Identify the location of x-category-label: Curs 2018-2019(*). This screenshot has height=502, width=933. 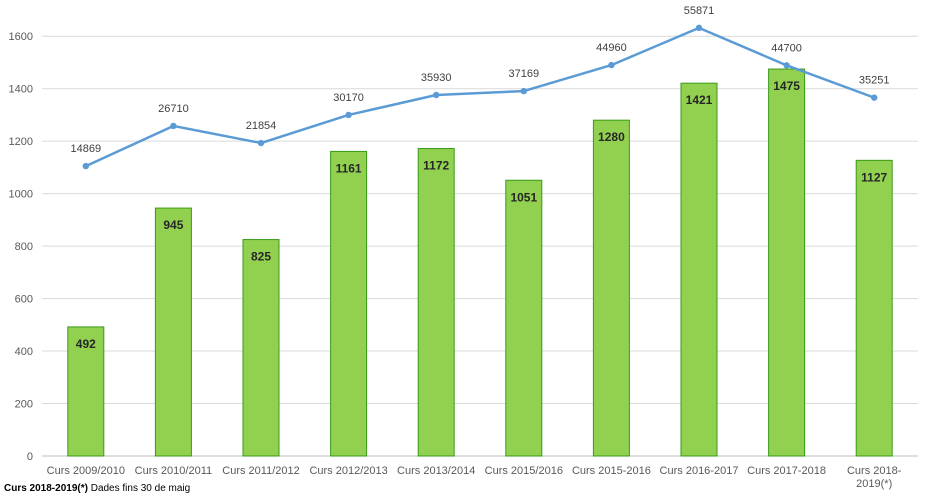
(874, 477).